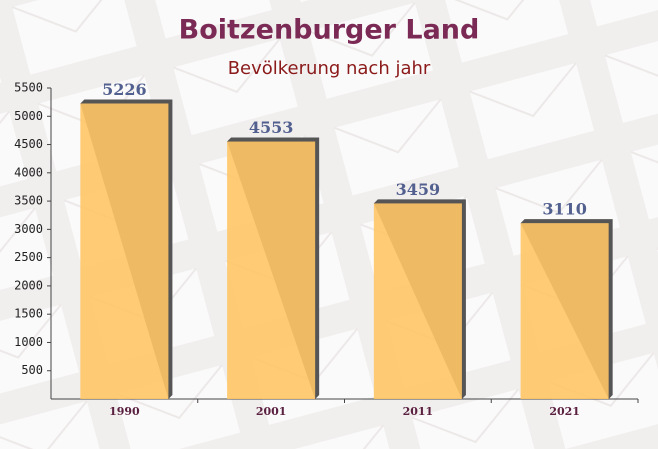  Describe the element at coordinates (28, 88) in the screenshot. I see `y-tick-label: 5500` at that location.